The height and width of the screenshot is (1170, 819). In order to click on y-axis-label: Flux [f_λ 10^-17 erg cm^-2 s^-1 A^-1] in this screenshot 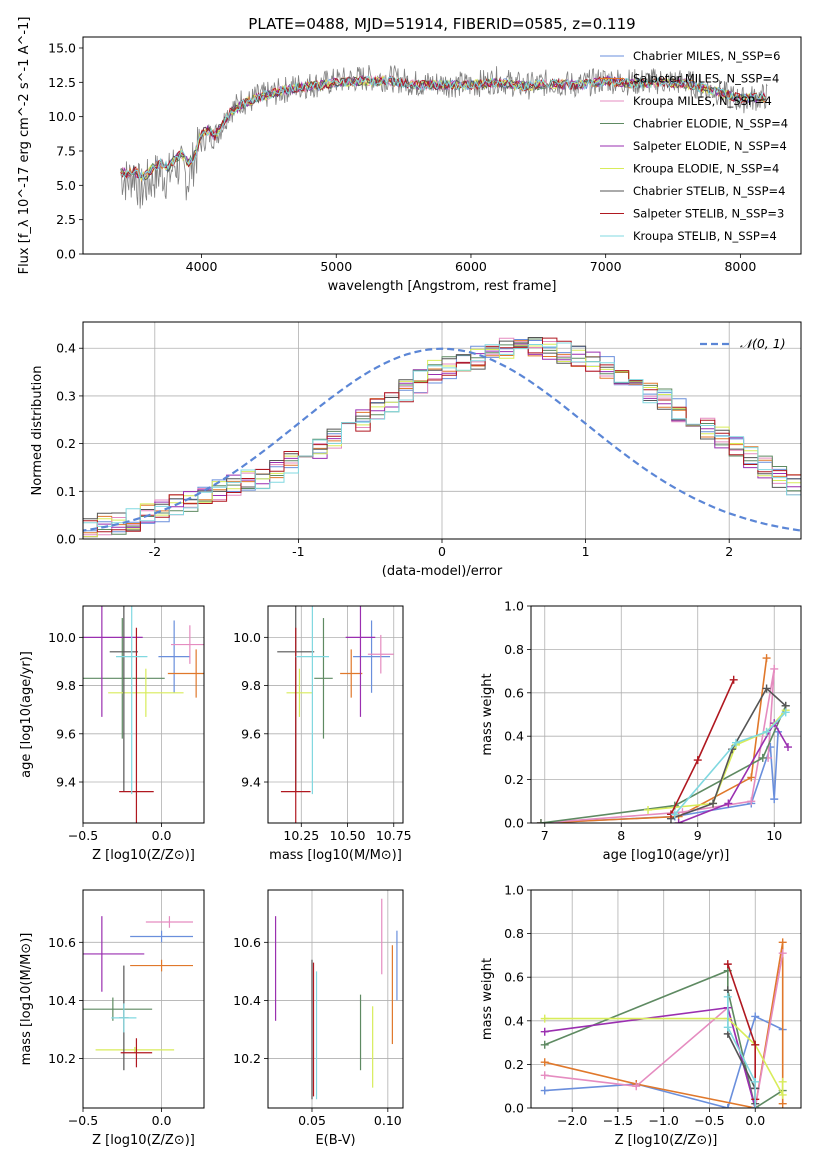, I will do `click(24, 146)`.